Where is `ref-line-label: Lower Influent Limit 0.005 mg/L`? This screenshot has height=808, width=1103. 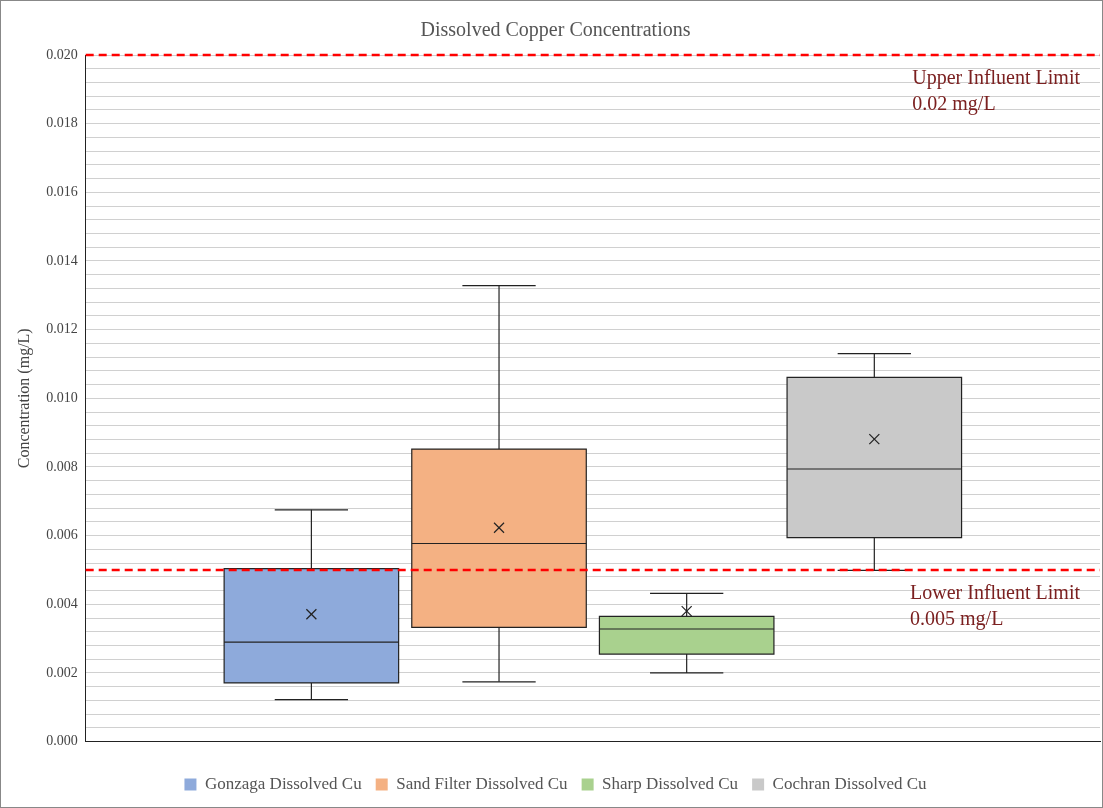
ref-line-label: Lower Influent Limit 0.005 mg/L is located at coordinates (995, 606).